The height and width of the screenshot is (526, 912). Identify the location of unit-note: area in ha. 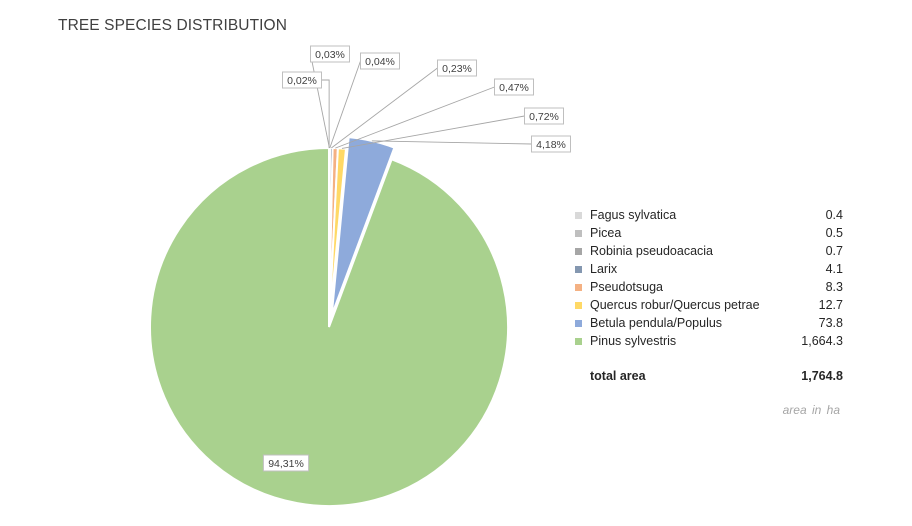
(811, 410).